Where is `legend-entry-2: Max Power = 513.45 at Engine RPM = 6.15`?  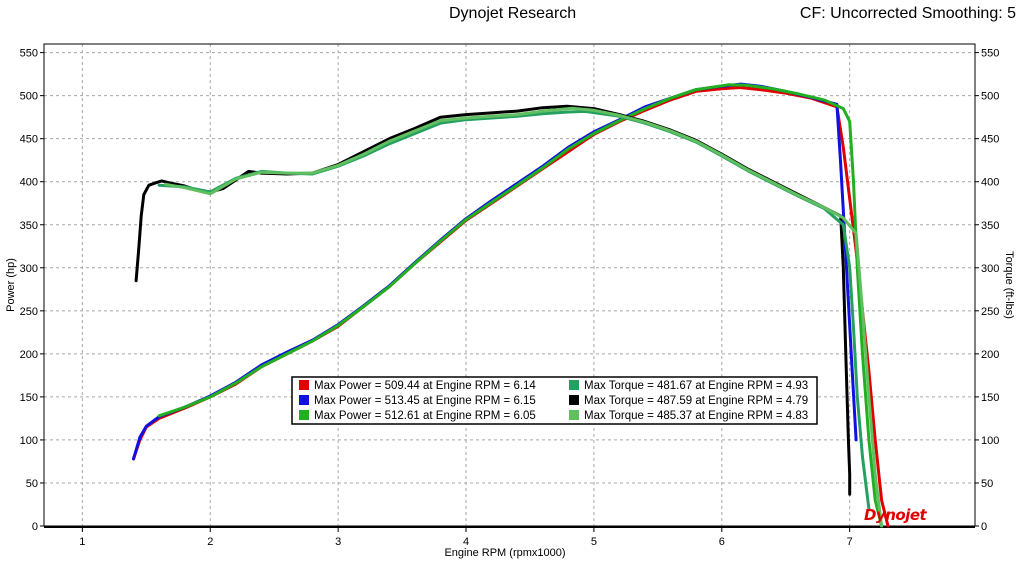
legend-entry-2: Max Power = 513.45 at Engine RPM = 6.15 is located at coordinates (425, 401).